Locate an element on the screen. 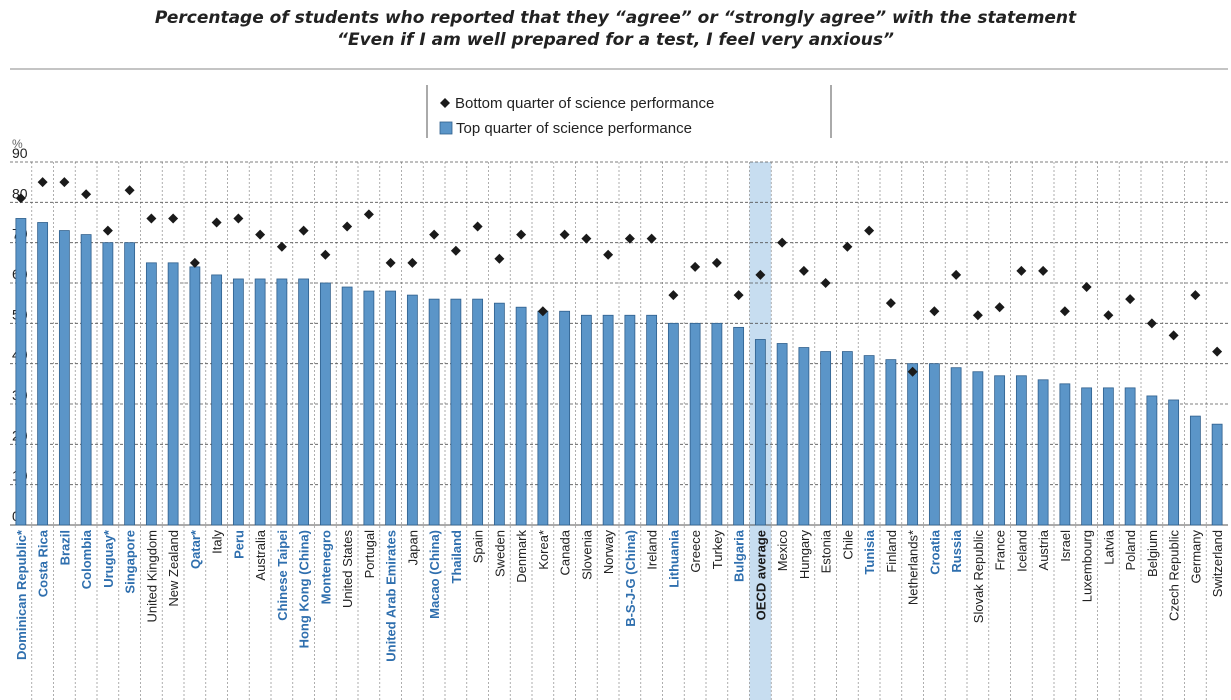 The height and width of the screenshot is (700, 1231). x-tick-label-slovenia: Slovenia is located at coordinates (586, 554).